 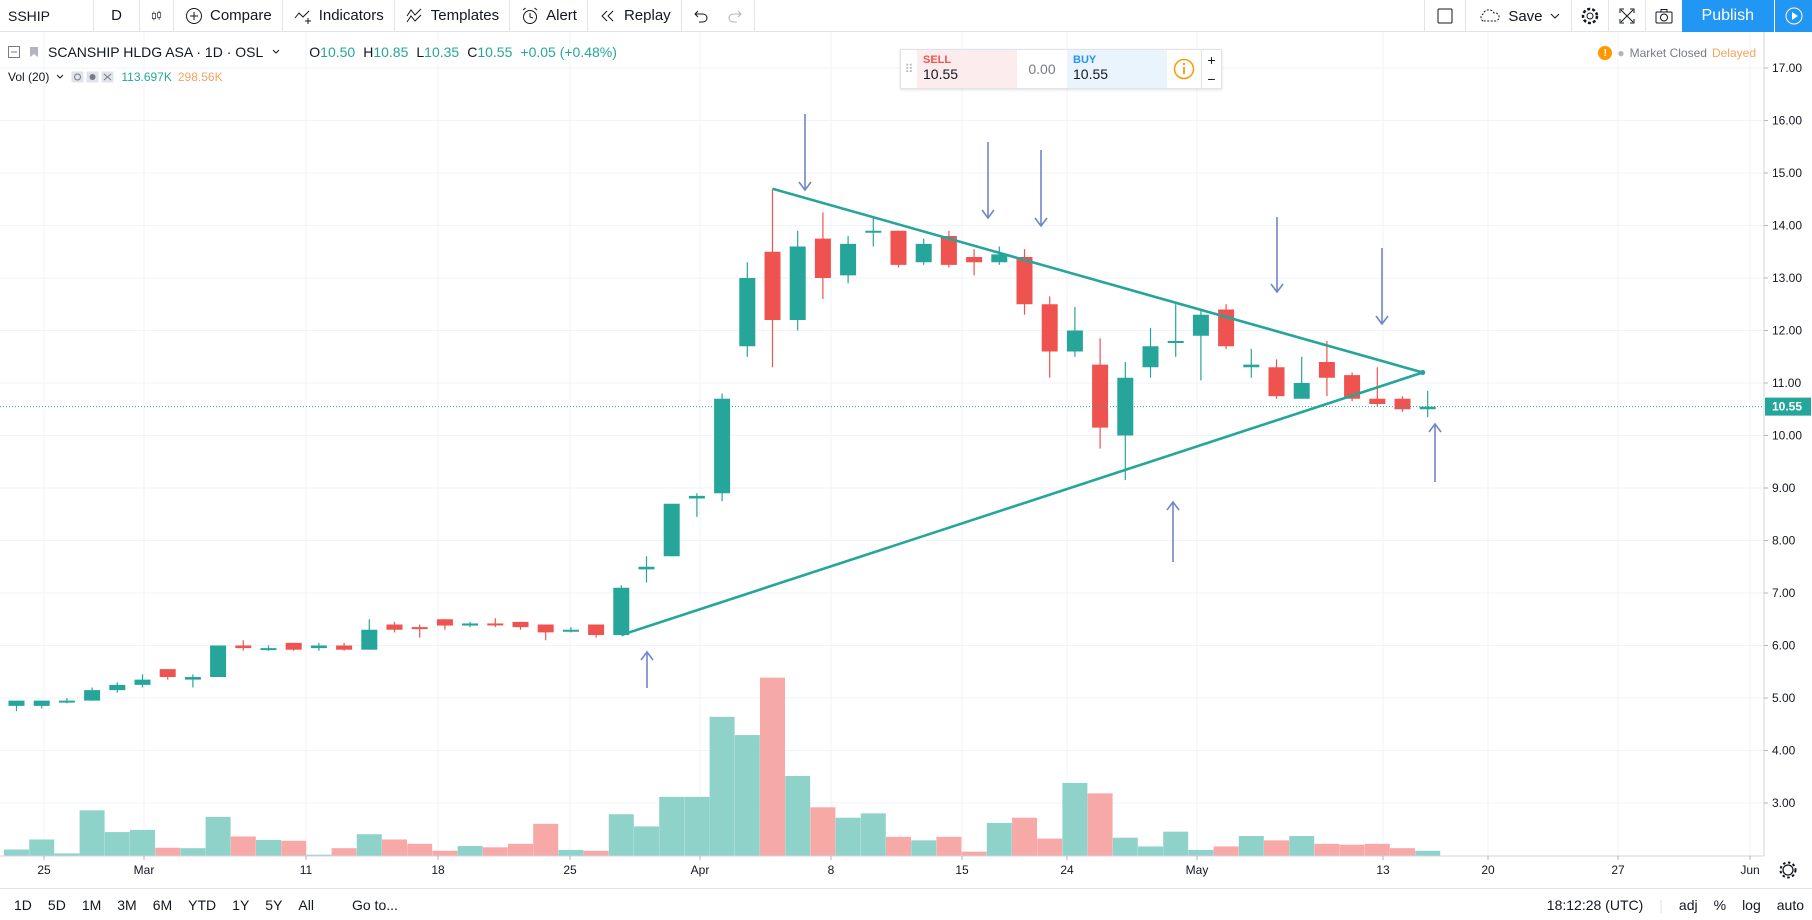 What do you see at coordinates (909, 69) in the screenshot?
I see `drag-handle: ⠿` at bounding box center [909, 69].